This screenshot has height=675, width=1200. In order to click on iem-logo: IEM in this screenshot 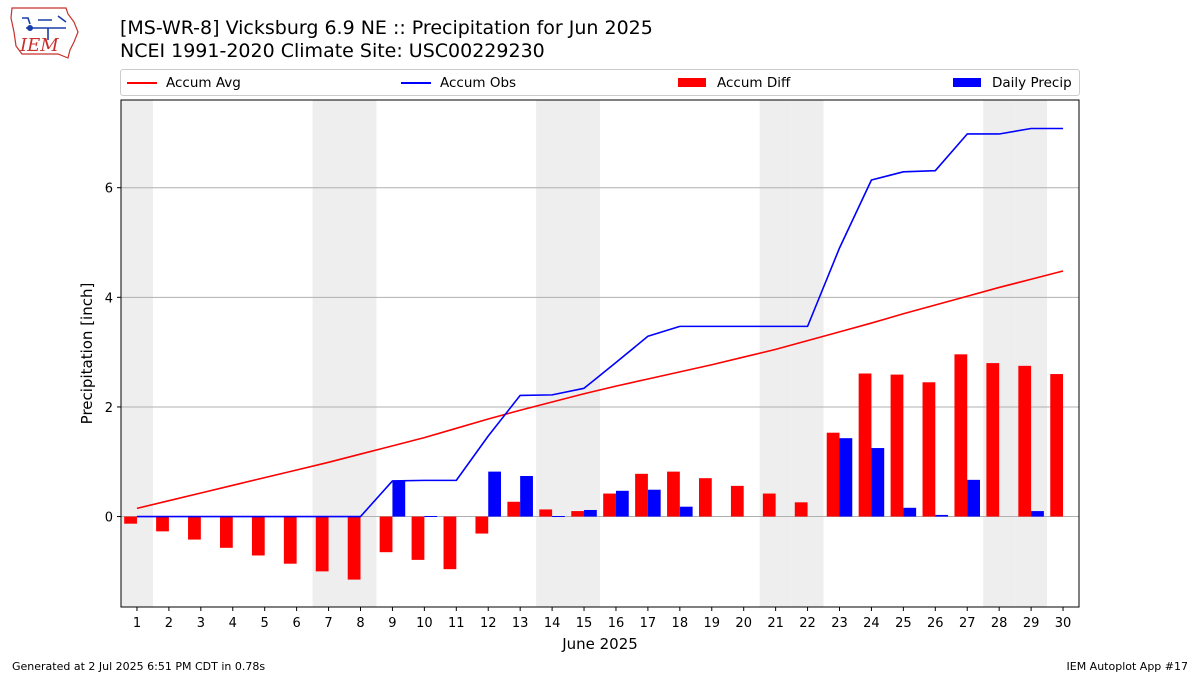, I will do `click(45, 33)`.